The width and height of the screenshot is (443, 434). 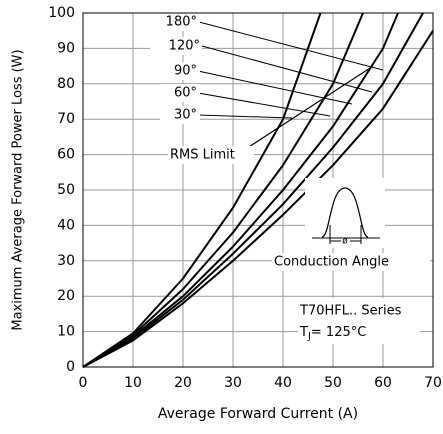 What do you see at coordinates (202, 155) in the screenshot?
I see `rms-limit-label: RMS Limit` at bounding box center [202, 155].